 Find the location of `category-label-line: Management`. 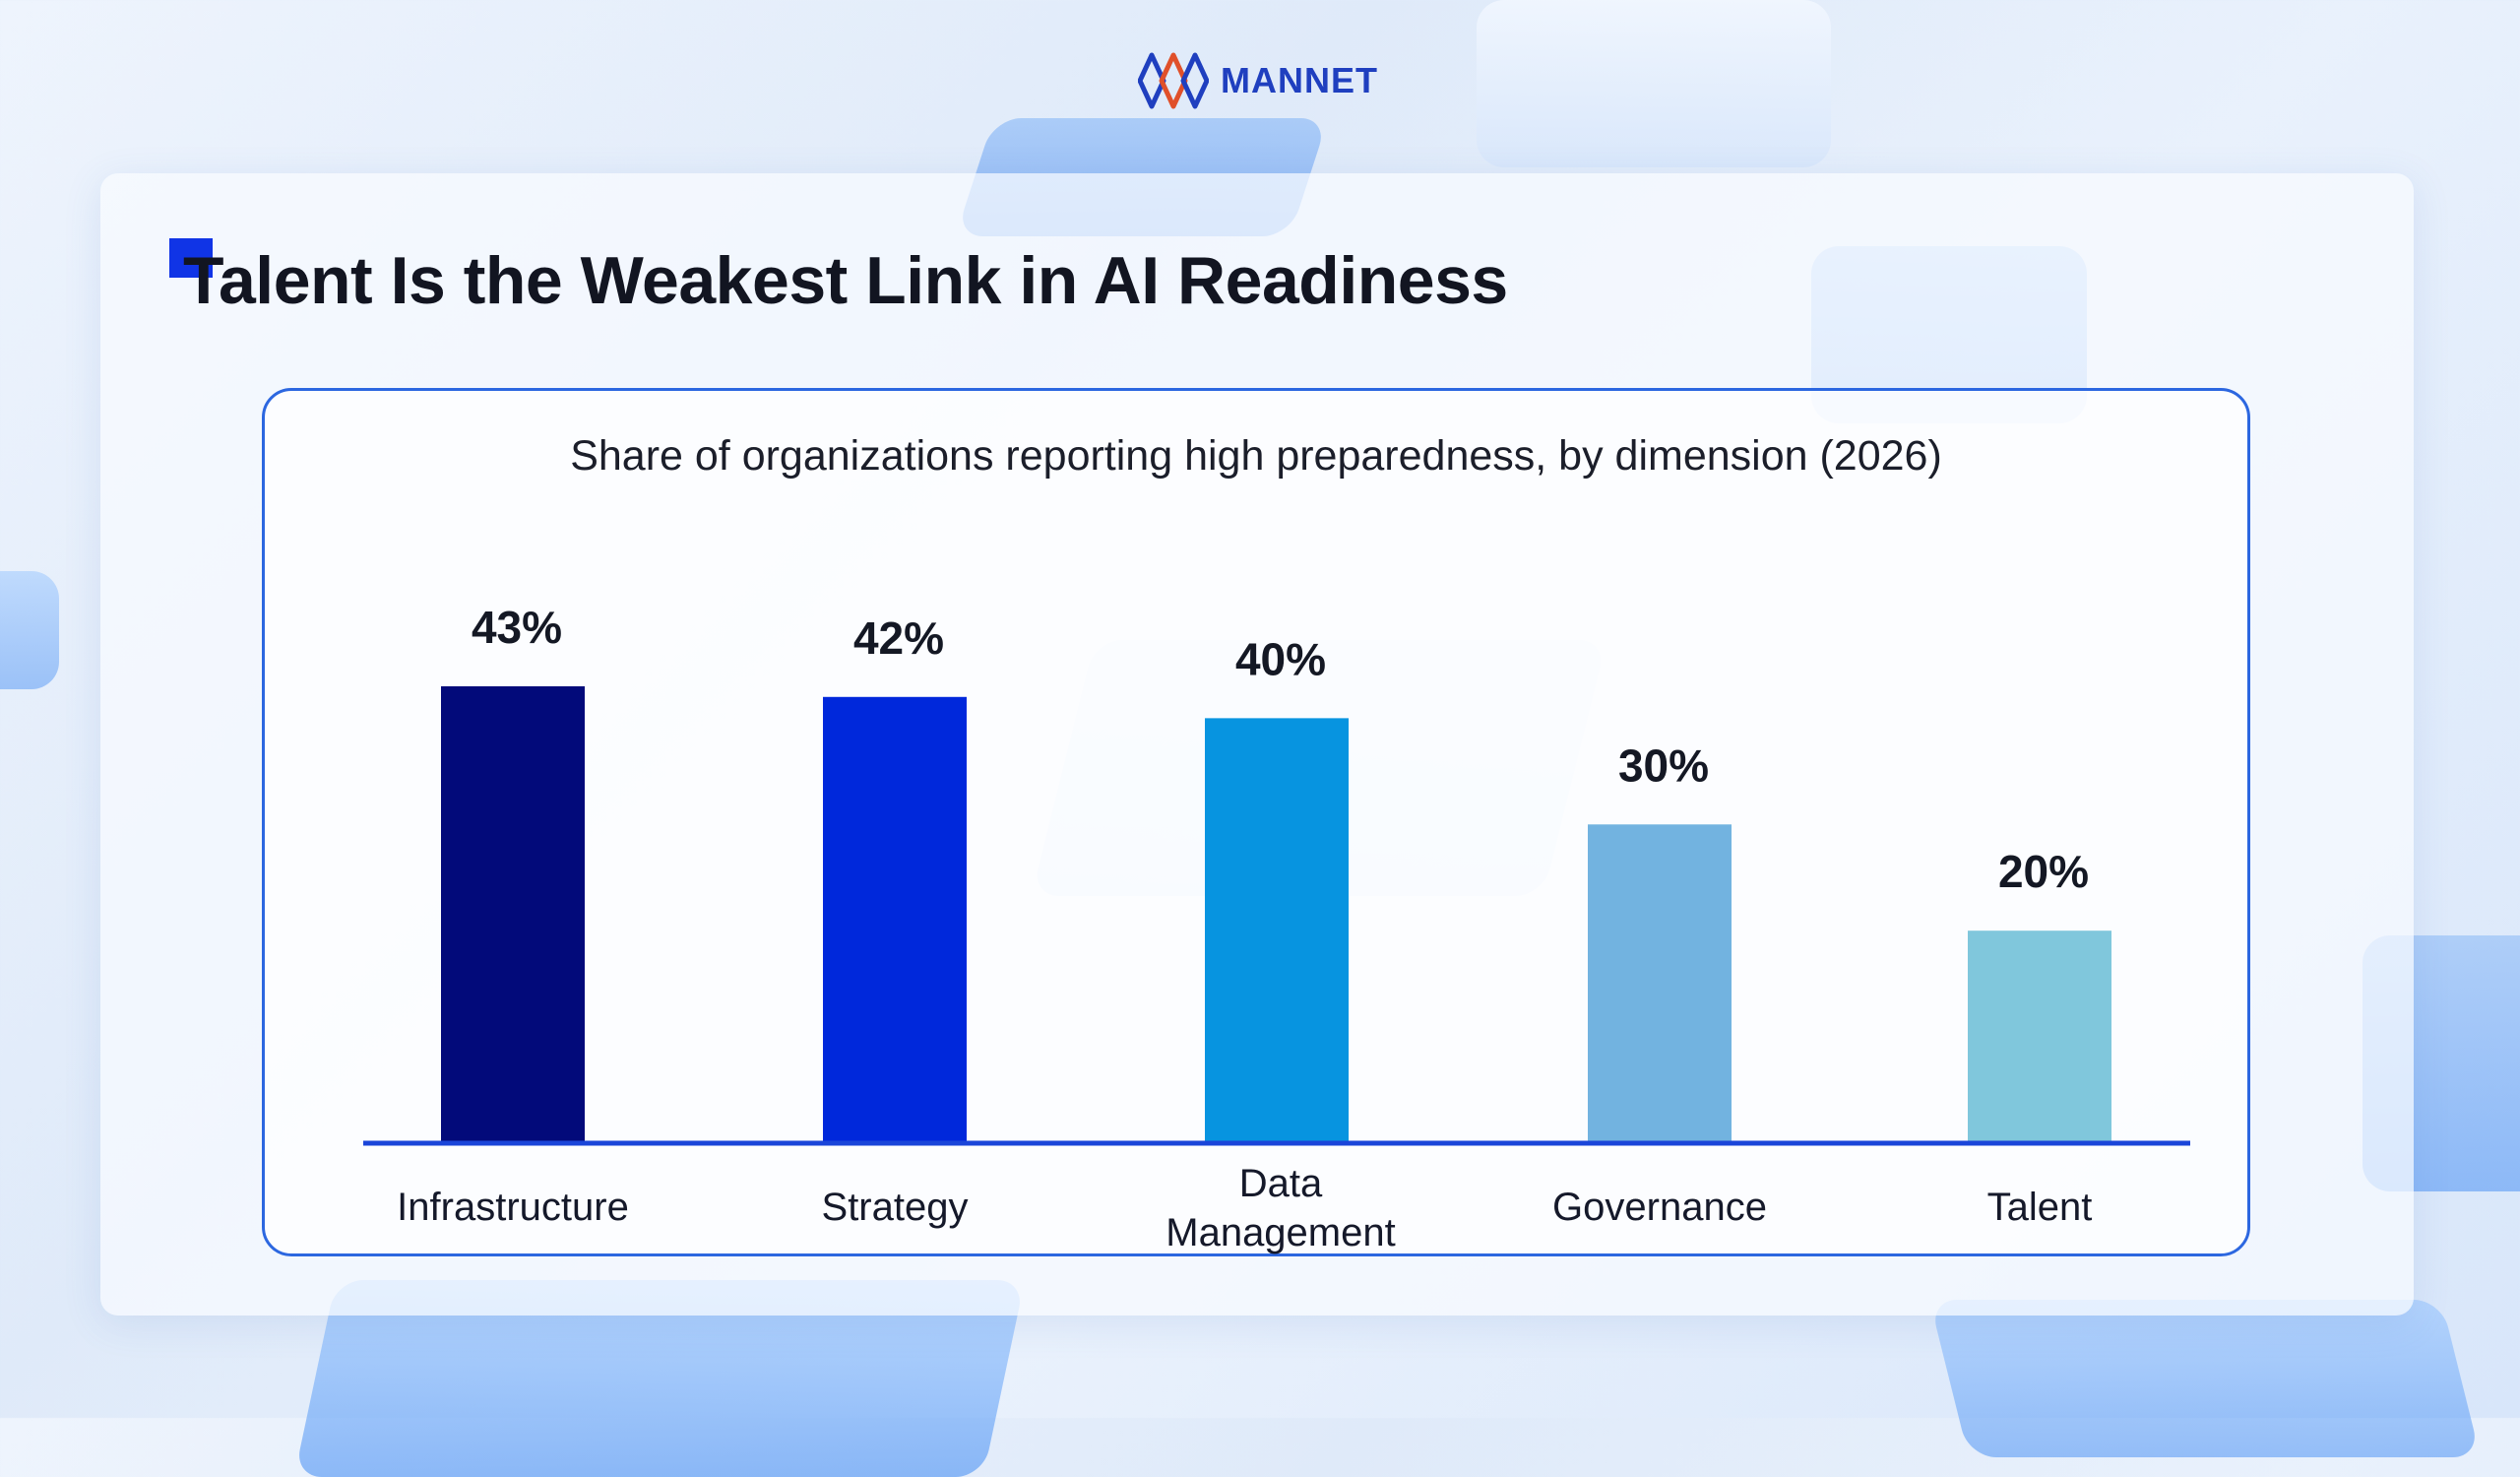

category-label-line: Management is located at coordinates (1280, 1232).